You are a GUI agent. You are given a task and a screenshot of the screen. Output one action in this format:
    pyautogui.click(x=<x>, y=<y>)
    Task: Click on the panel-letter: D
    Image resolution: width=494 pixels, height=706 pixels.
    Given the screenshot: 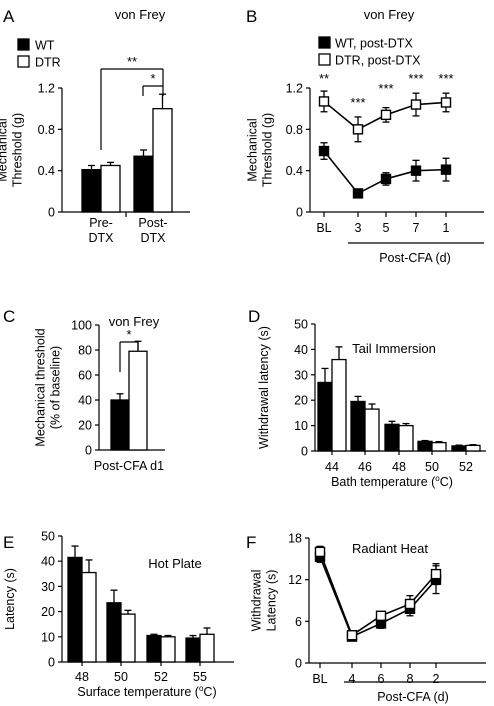 What is the action you would take?
    pyautogui.click(x=254, y=316)
    